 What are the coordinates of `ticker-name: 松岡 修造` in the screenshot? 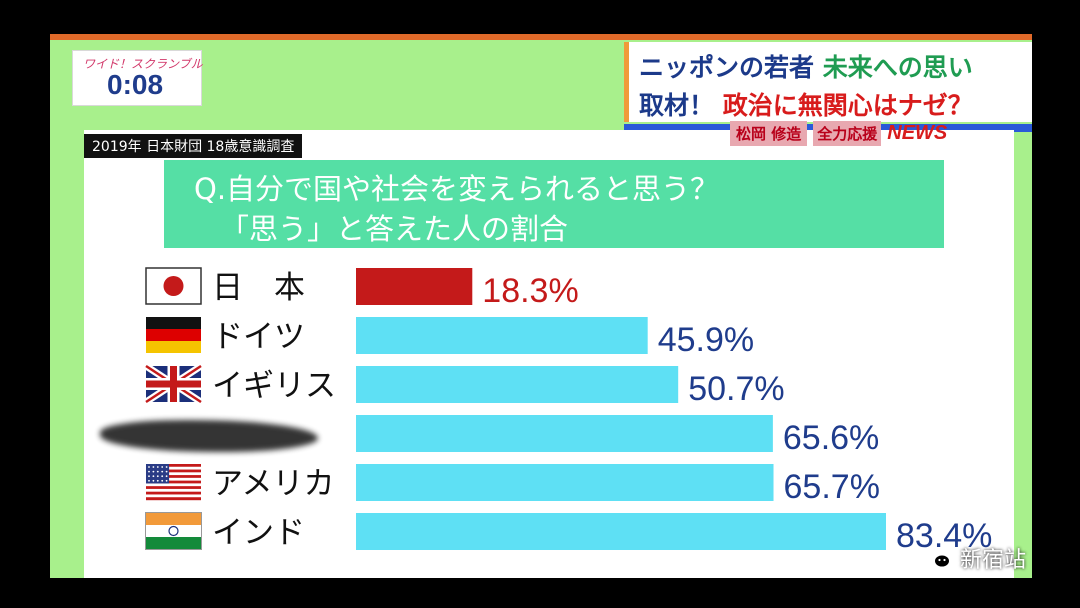 It's located at (769, 133).